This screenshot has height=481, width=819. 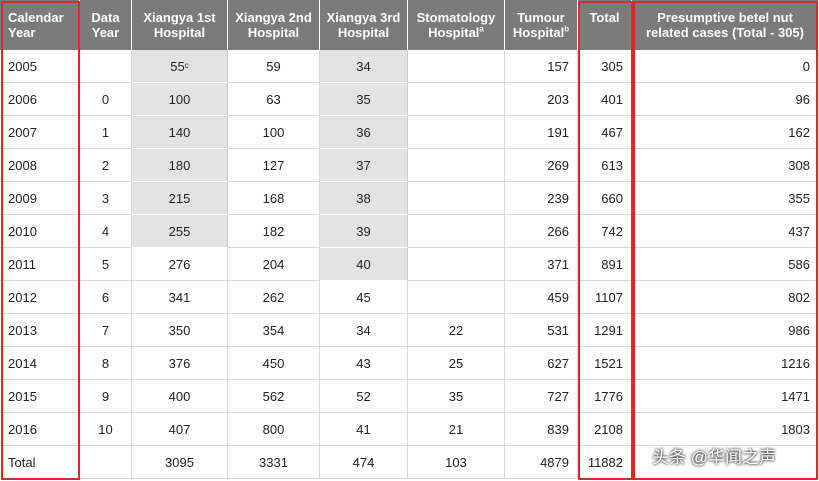 I want to click on table-cell: 627, so click(x=541, y=363).